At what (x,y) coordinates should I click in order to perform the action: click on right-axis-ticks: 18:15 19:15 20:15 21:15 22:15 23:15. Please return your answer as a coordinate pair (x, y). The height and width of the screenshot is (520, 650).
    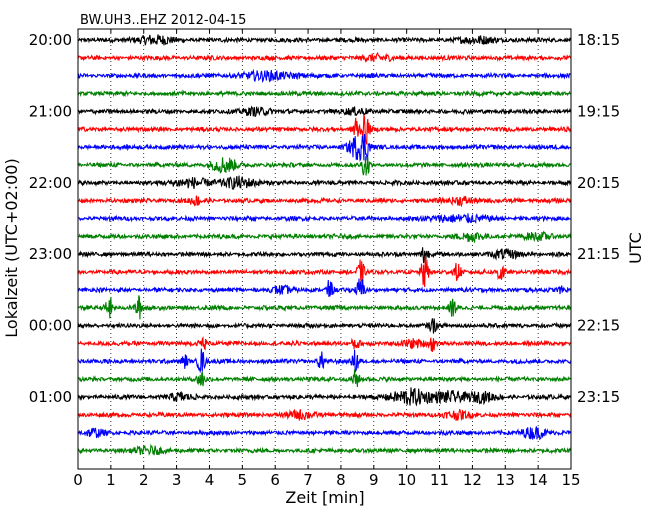
    Looking at the image, I should click on (593, 218).